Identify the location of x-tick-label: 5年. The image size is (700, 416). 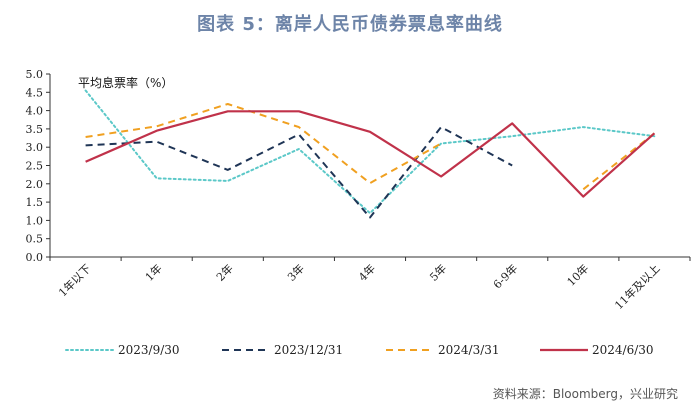
(438, 272).